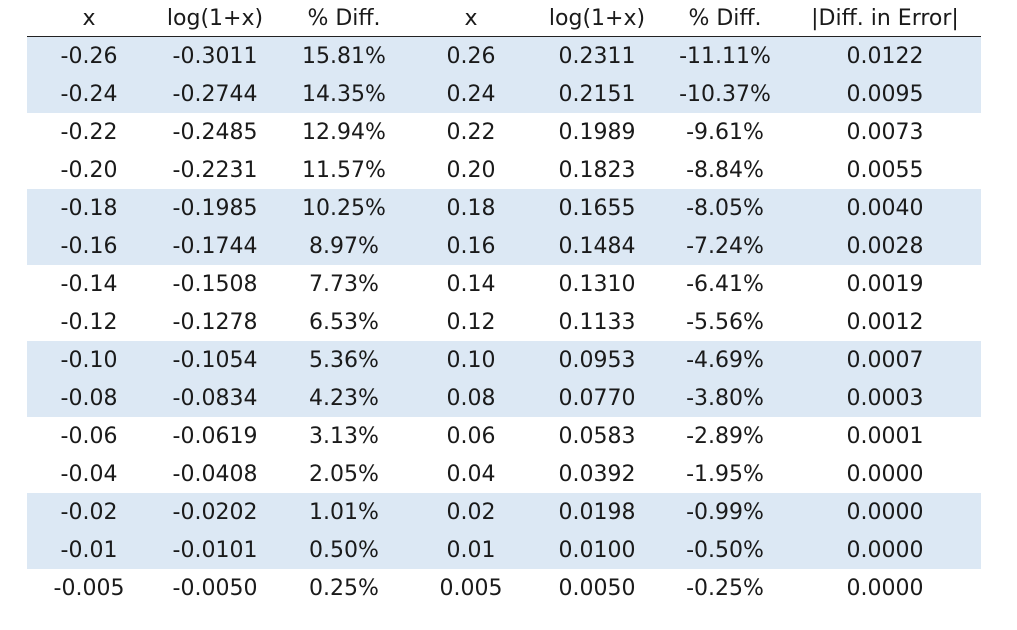 The height and width of the screenshot is (630, 1017). I want to click on cell-log-negative: -0.1508, so click(215, 284).